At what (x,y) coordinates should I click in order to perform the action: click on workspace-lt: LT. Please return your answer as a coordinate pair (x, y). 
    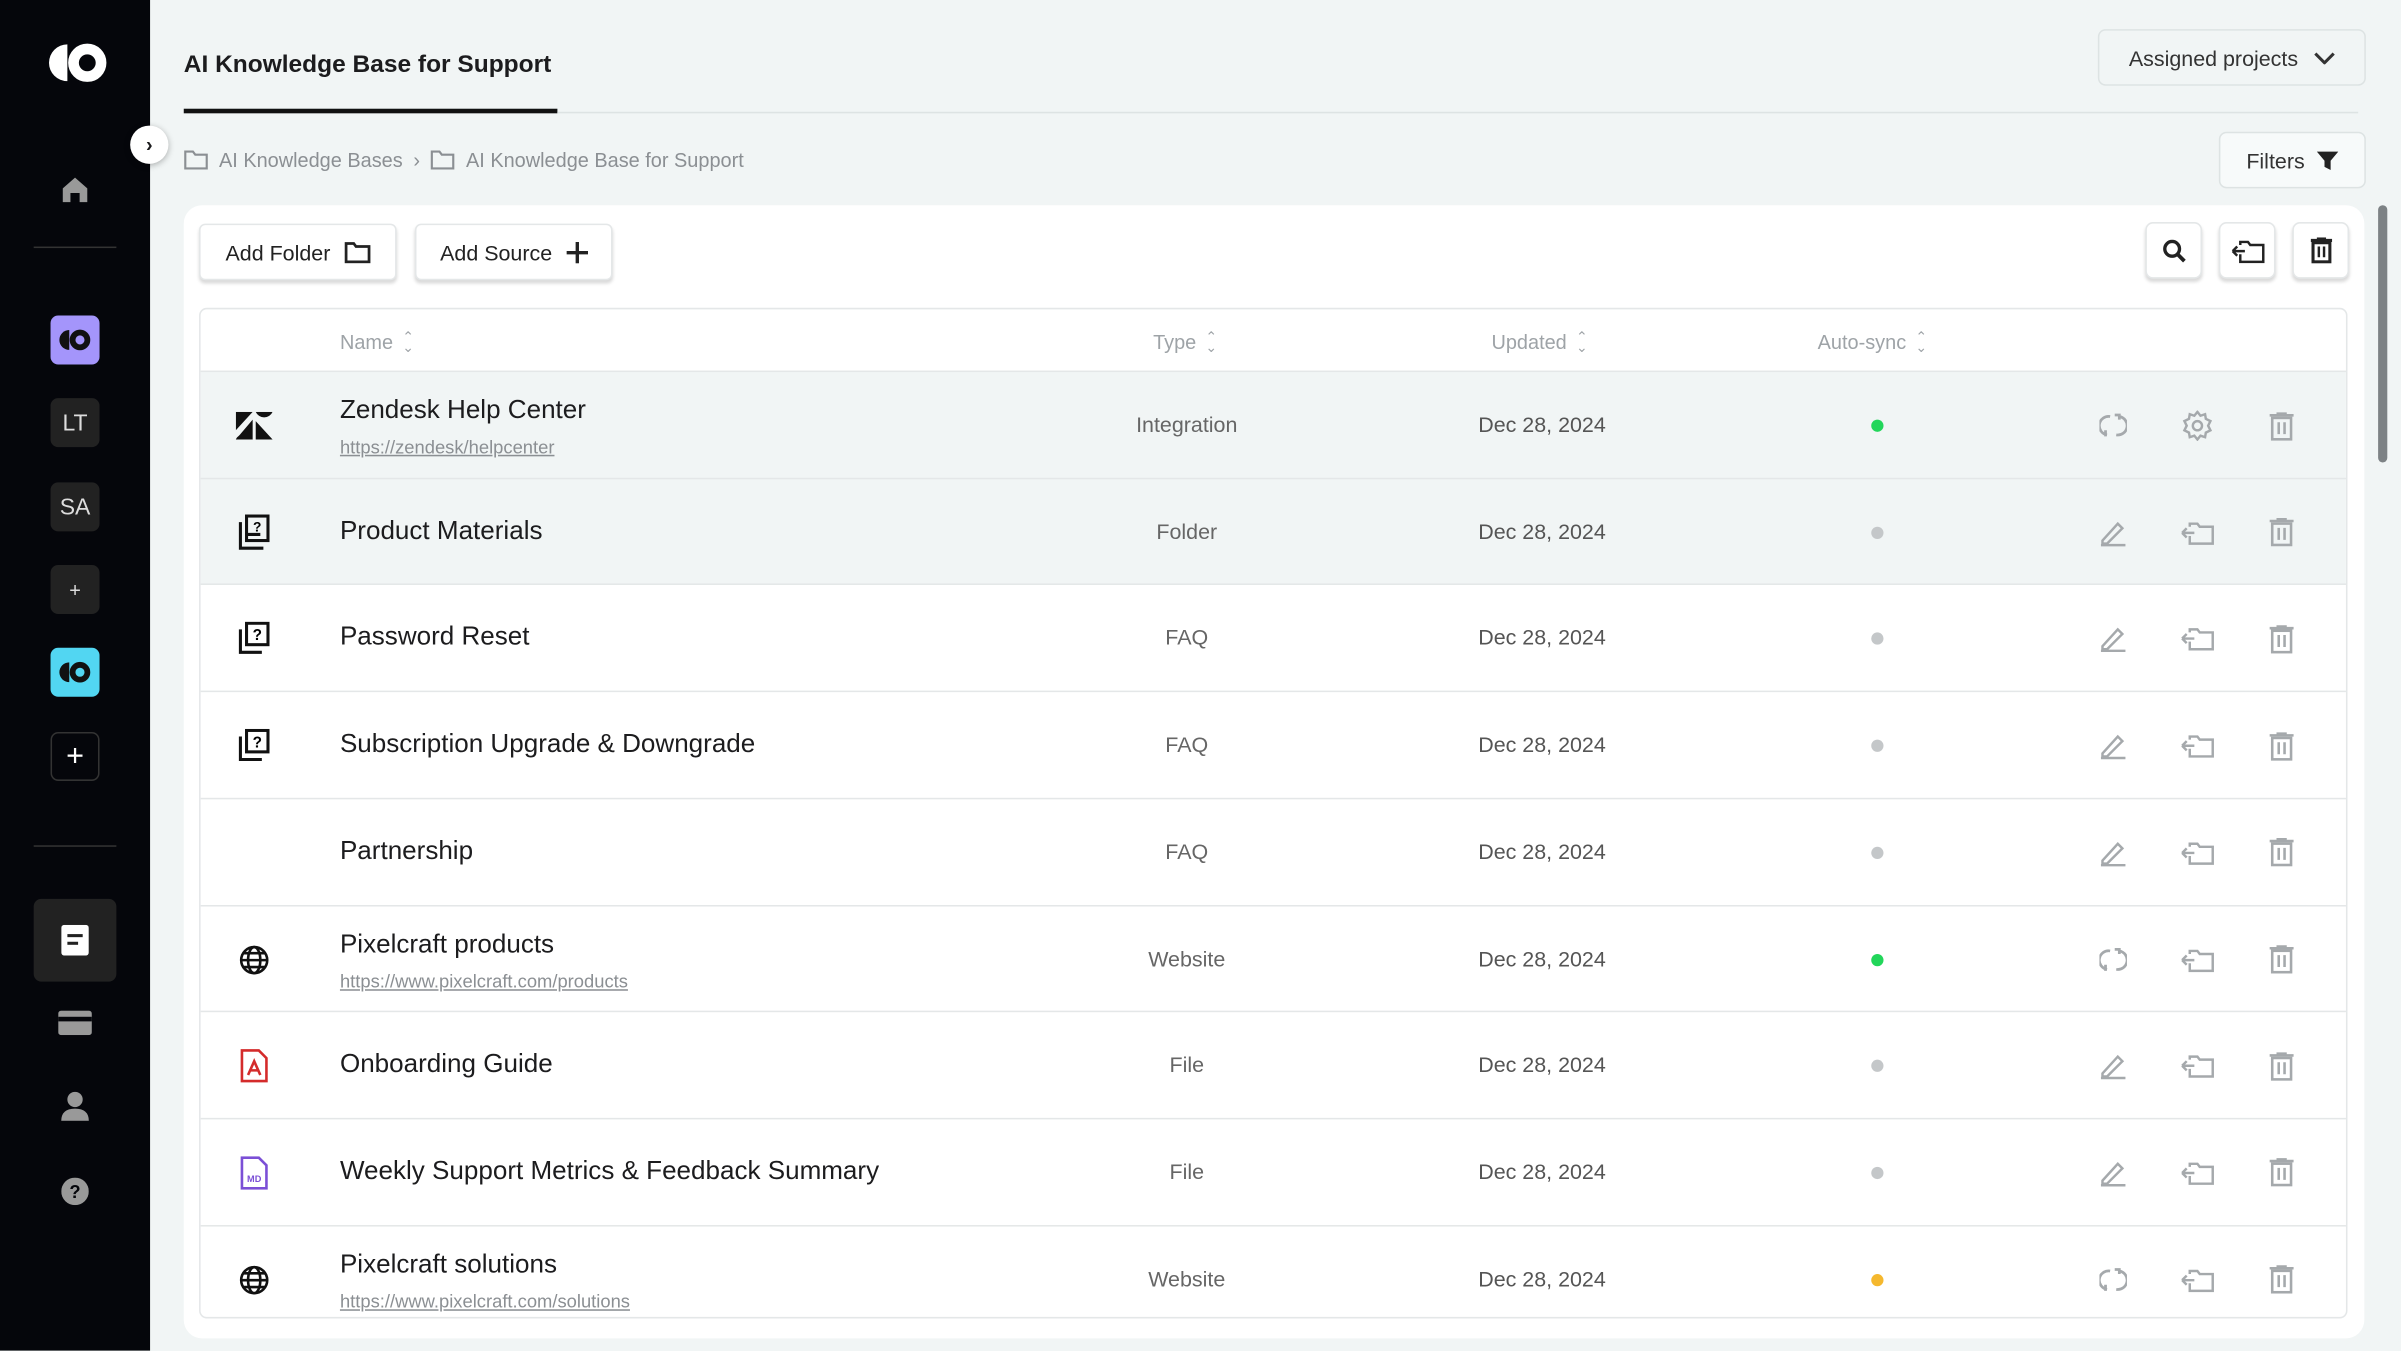
    Looking at the image, I should click on (75, 423).